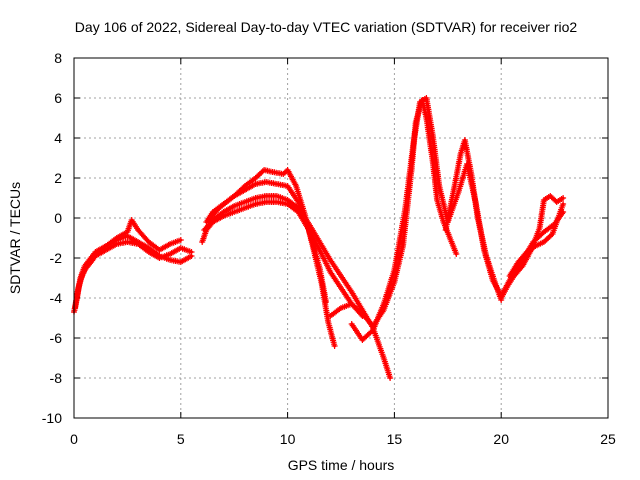  I want to click on y-tick-label: 6, so click(58, 98).